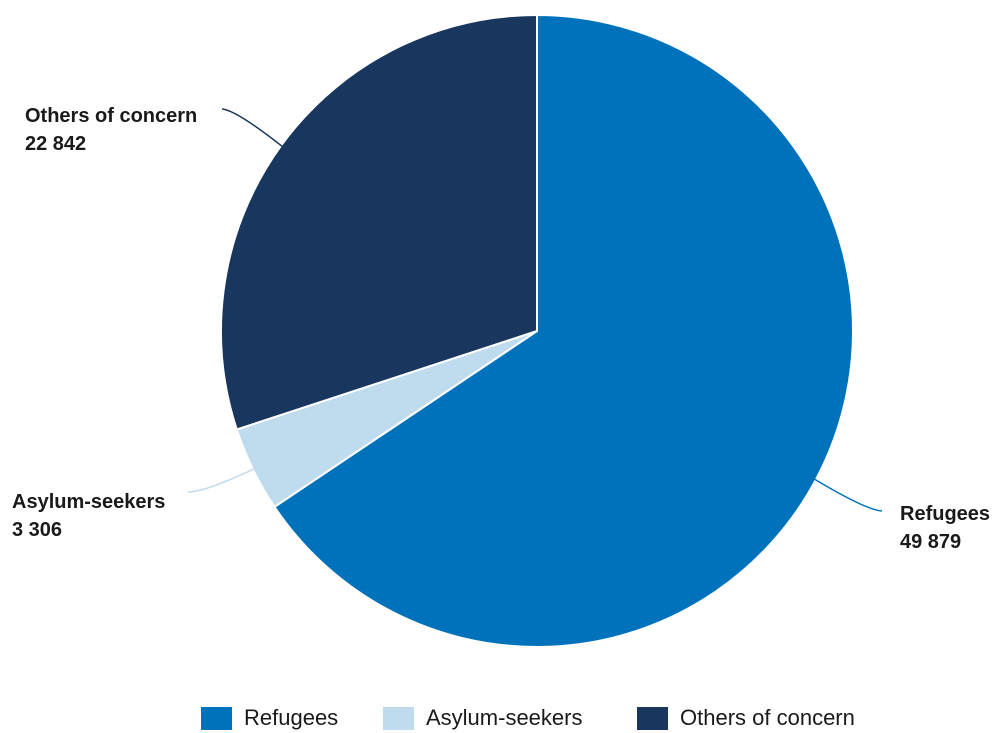 The height and width of the screenshot is (733, 993). Describe the element at coordinates (398, 718) in the screenshot. I see `legend-swatch-asylum-seekers` at that location.